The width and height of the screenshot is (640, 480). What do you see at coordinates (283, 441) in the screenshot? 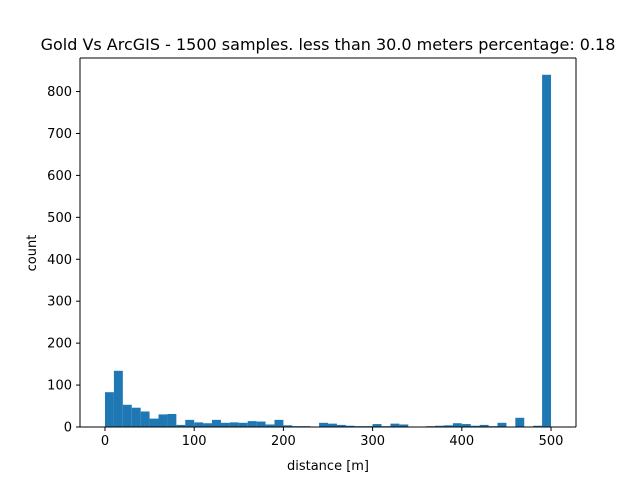
I see `x-tick-label: 200` at bounding box center [283, 441].